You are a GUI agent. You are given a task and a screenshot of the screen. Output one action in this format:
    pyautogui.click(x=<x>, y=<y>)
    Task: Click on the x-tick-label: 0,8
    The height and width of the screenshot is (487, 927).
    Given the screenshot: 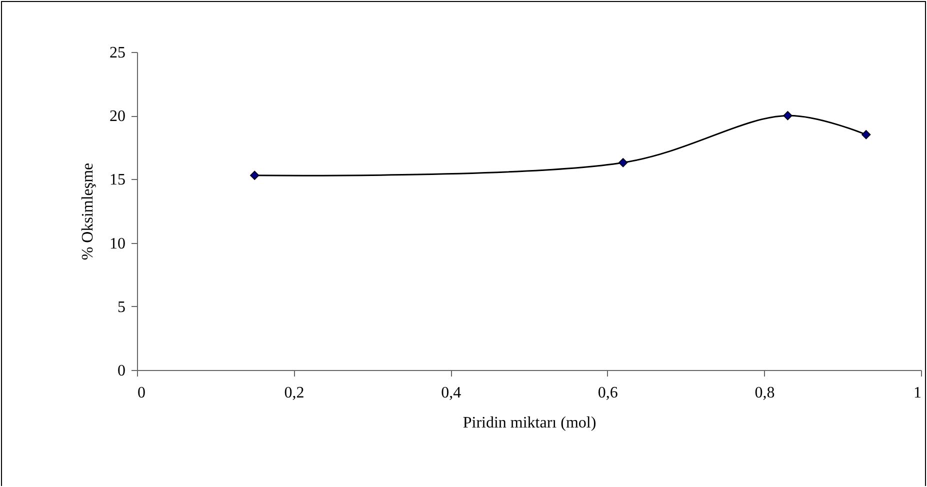 What is the action you would take?
    pyautogui.click(x=764, y=393)
    